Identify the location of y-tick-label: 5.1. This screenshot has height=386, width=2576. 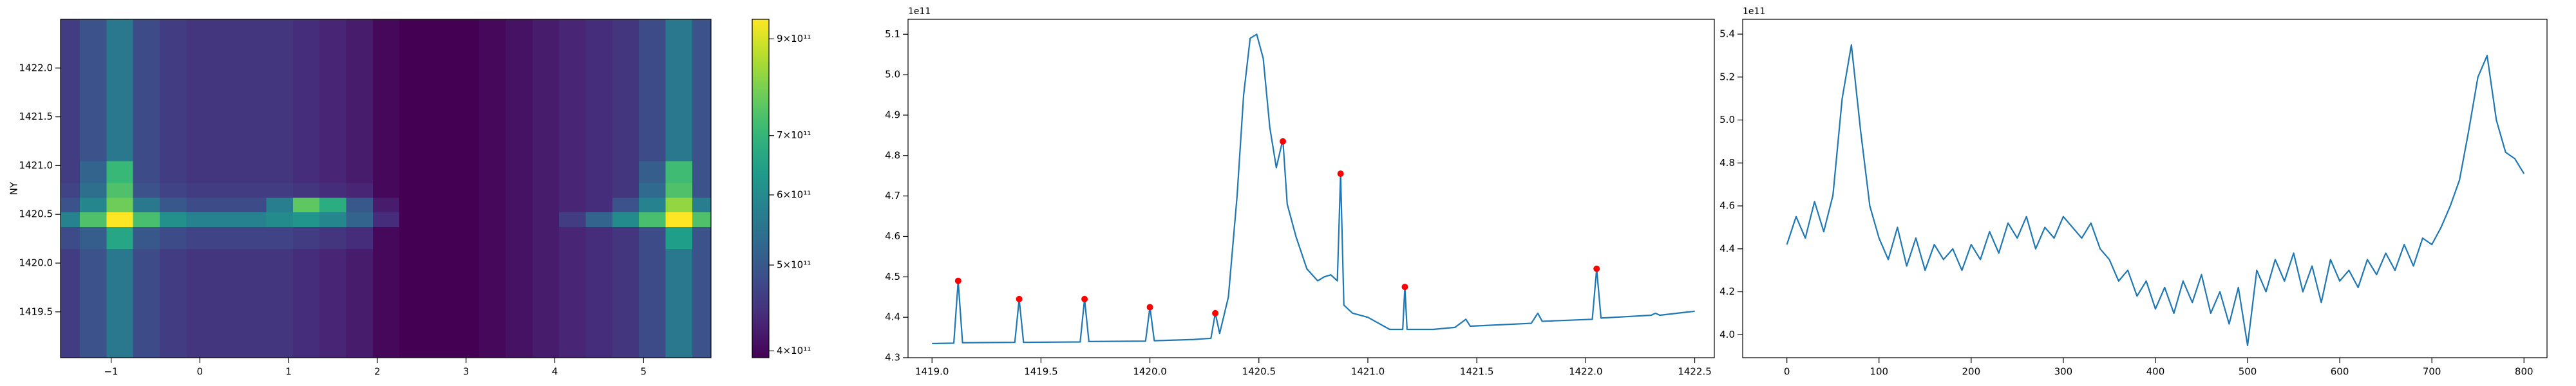
(892, 34).